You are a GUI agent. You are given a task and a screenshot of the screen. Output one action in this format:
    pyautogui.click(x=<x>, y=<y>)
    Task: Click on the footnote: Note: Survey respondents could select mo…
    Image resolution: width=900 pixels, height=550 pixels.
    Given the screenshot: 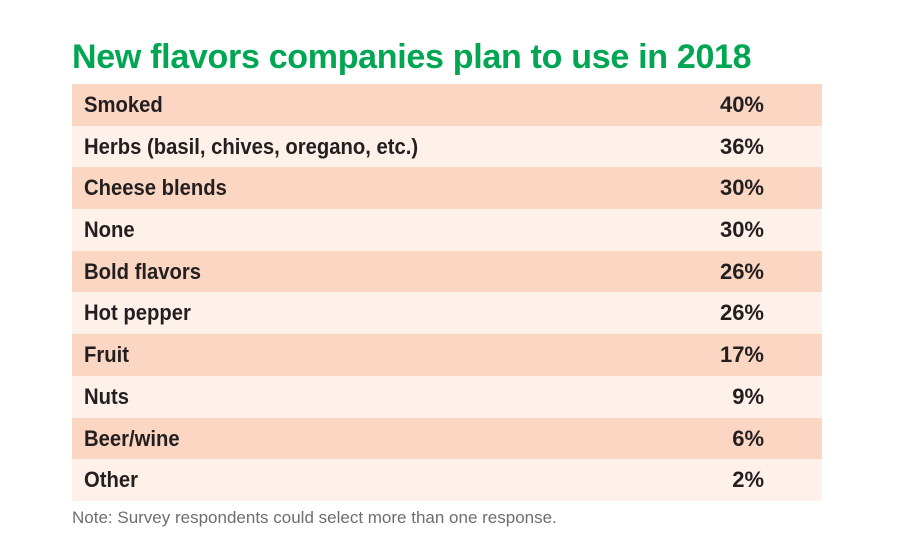 What is the action you would take?
    pyautogui.click(x=314, y=517)
    